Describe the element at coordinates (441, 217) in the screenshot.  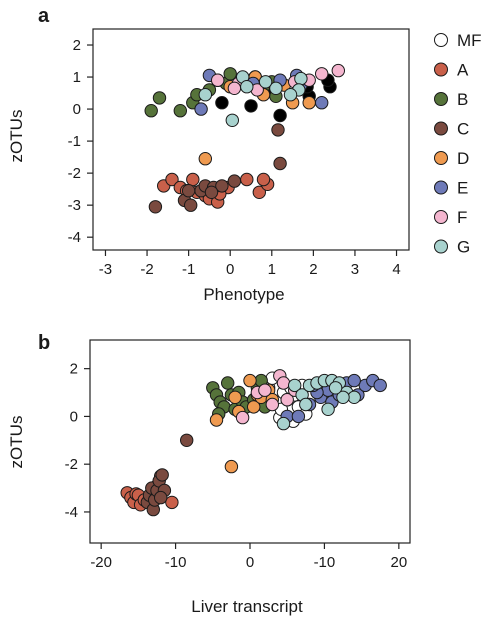
I see `legend-marker-f` at that location.